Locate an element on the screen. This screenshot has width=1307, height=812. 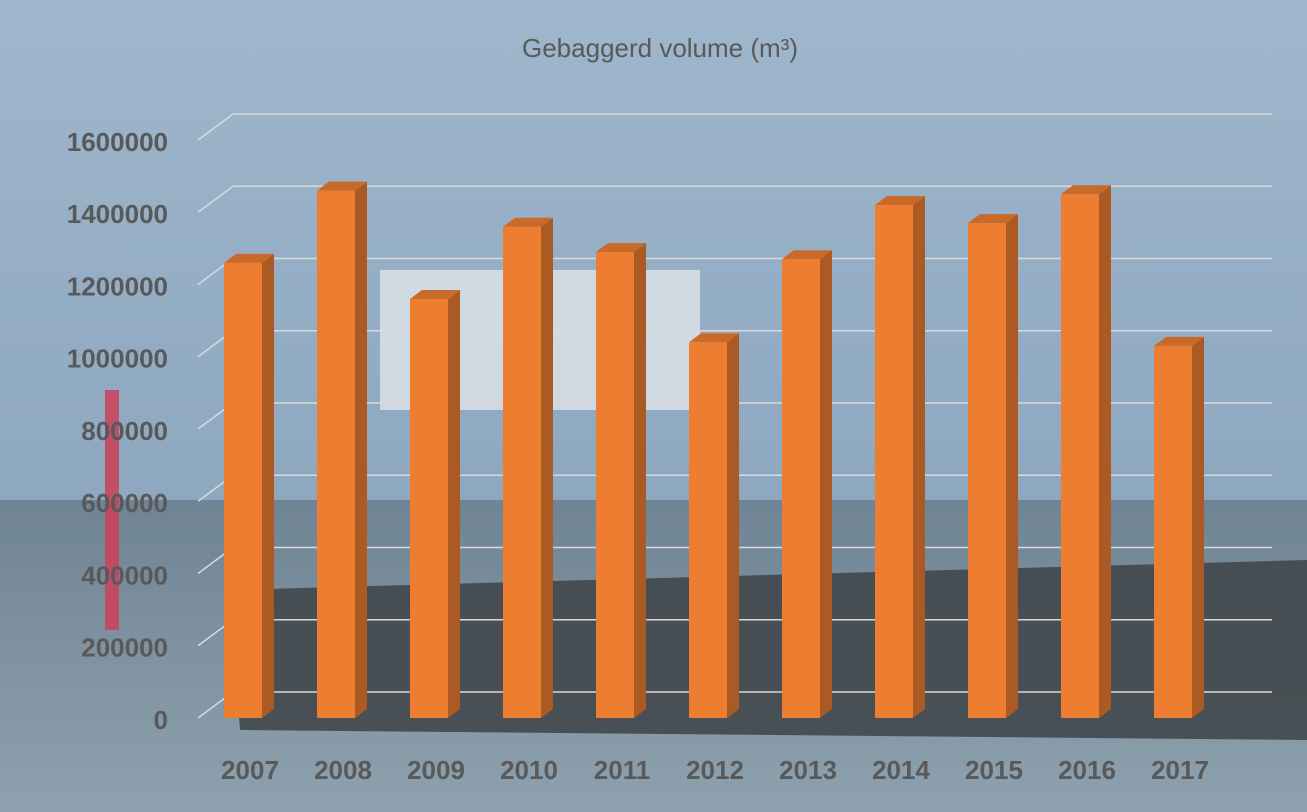
x-tick-label: 2017 is located at coordinates (1180, 770).